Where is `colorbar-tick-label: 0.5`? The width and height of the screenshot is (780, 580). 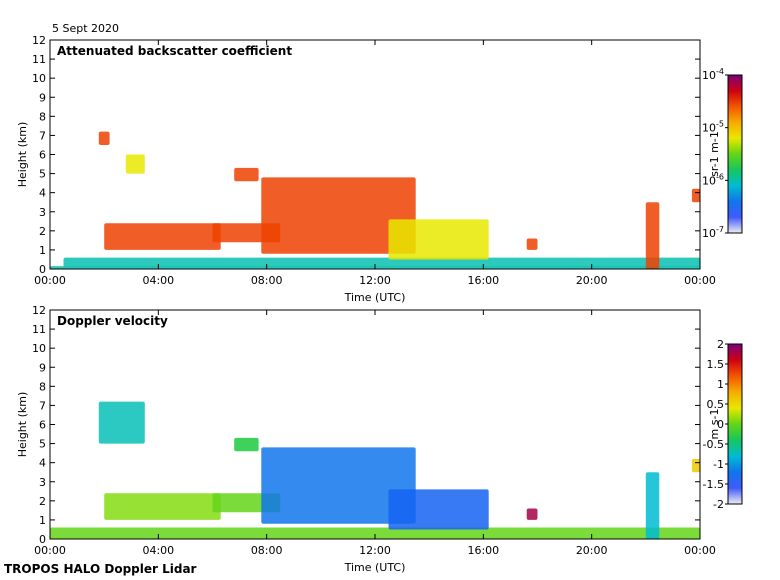 colorbar-tick-label: 0.5 is located at coordinates (716, 404).